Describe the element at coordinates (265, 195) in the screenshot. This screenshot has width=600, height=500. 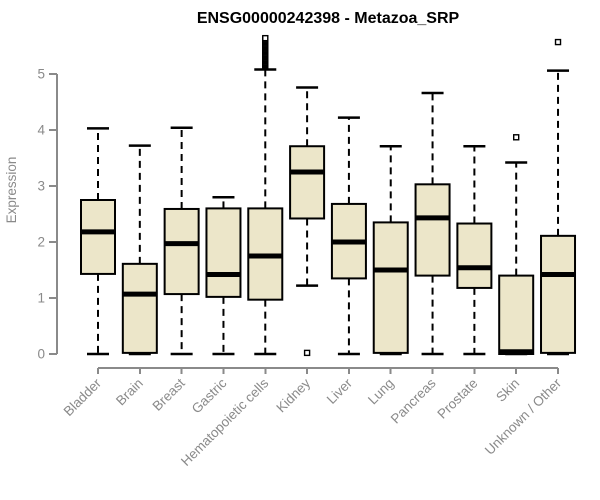
I see `box-hematopoietic-cells` at that location.